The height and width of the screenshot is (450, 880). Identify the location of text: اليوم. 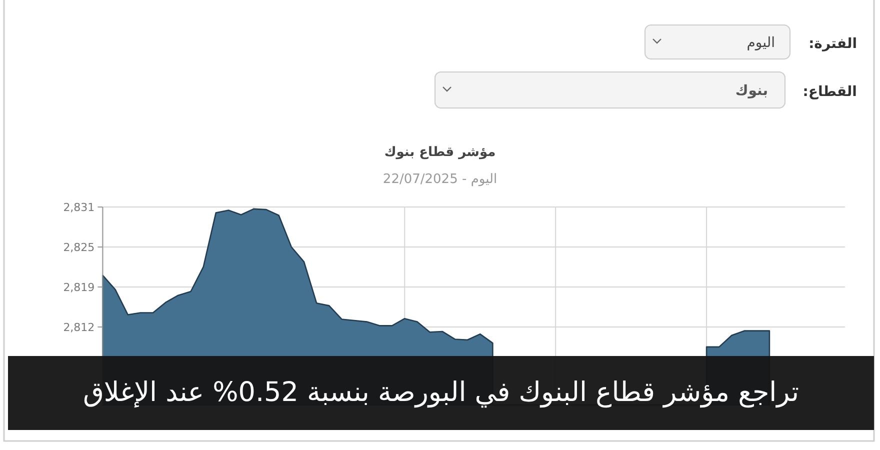
(760, 43).